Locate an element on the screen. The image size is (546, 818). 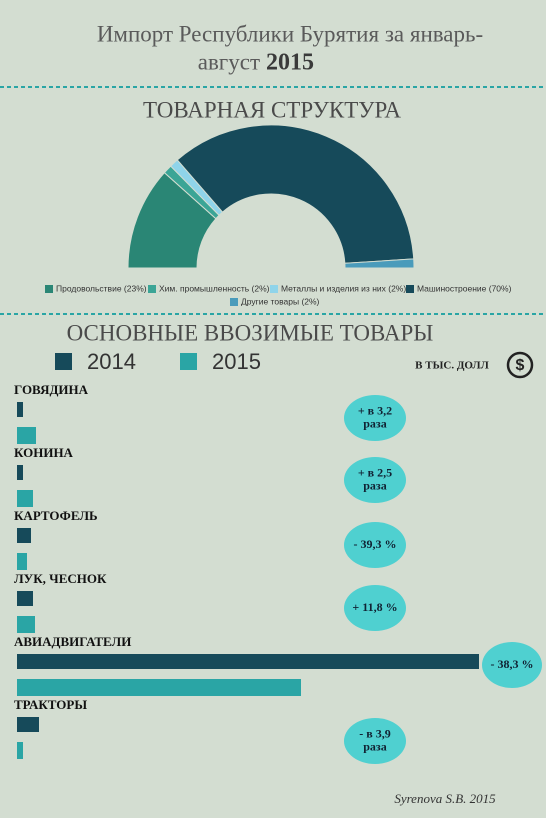
legend-label: Машиностроение (70%) is located at coordinates (464, 288).